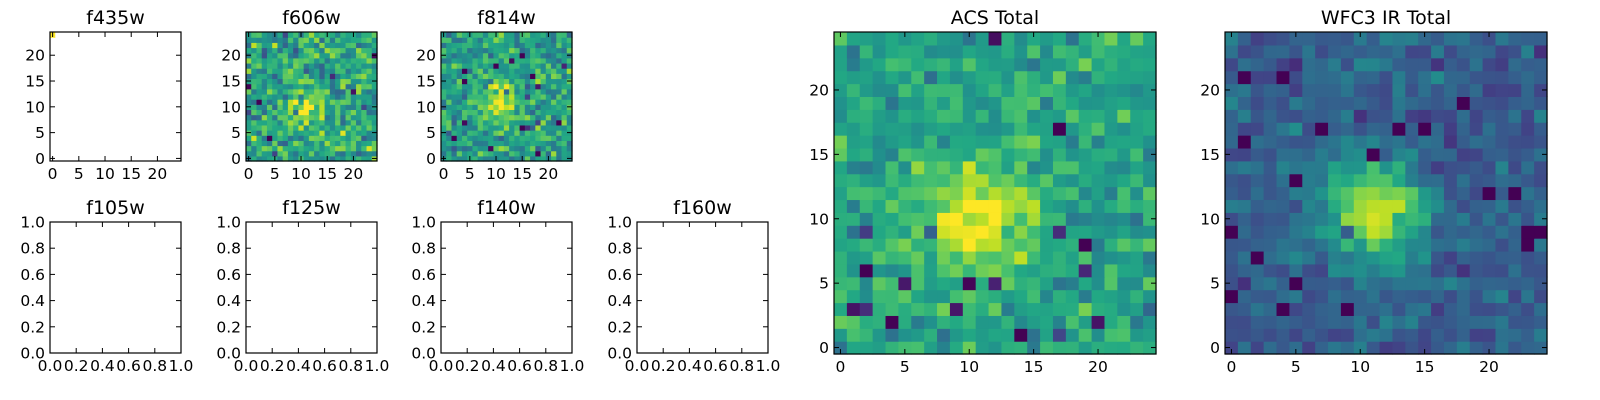  I want to click on y-tick-label: 10, so click(819, 219).